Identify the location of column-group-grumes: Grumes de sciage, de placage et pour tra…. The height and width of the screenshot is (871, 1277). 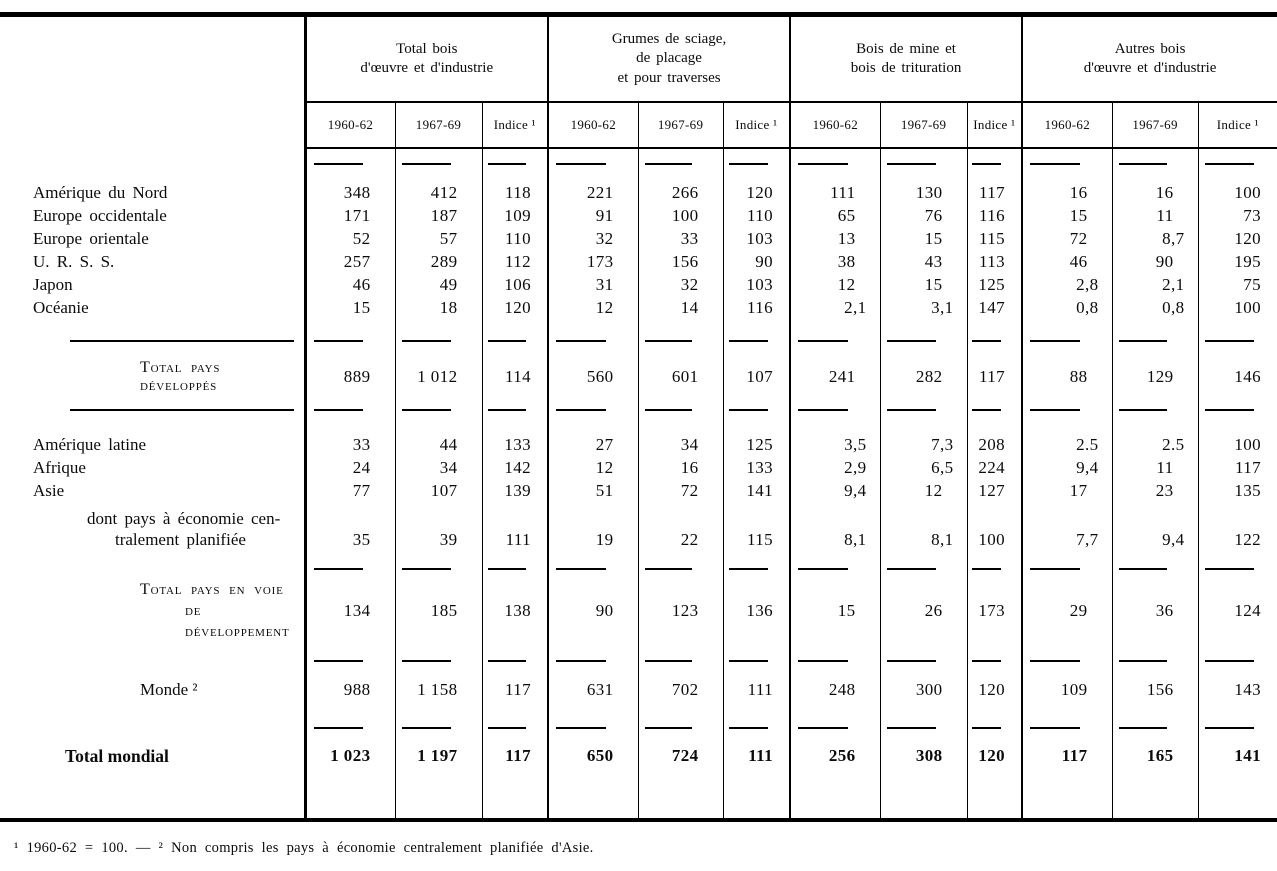
(669, 58).